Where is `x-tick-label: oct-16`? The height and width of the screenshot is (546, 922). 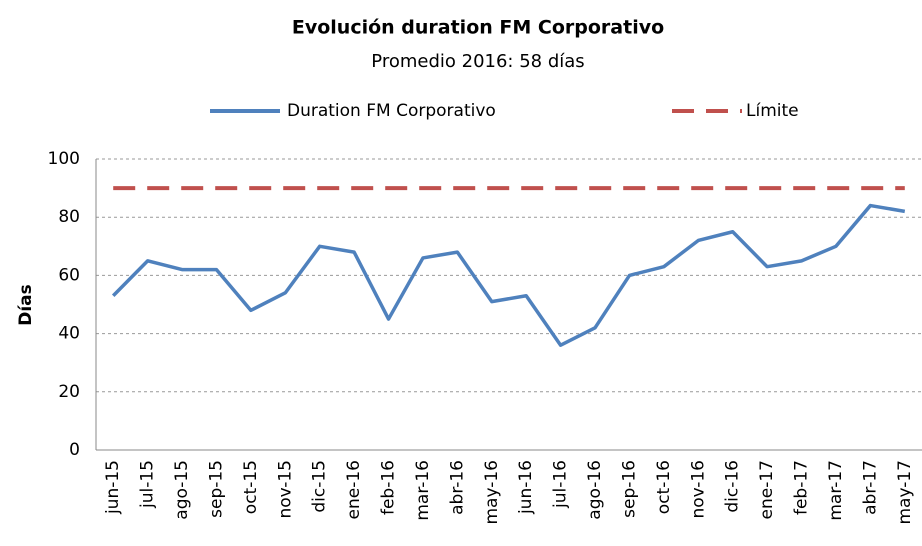 x-tick-label: oct-16 is located at coordinates (664, 487).